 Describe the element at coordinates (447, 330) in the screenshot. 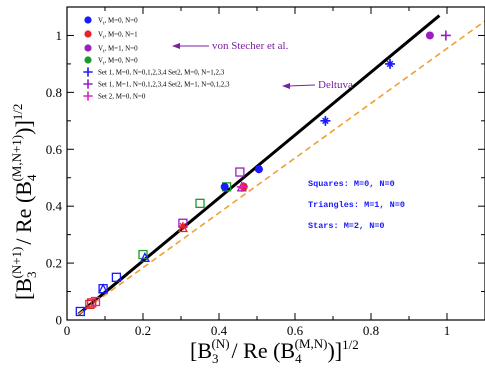

I see `x-tick-label: 1` at that location.